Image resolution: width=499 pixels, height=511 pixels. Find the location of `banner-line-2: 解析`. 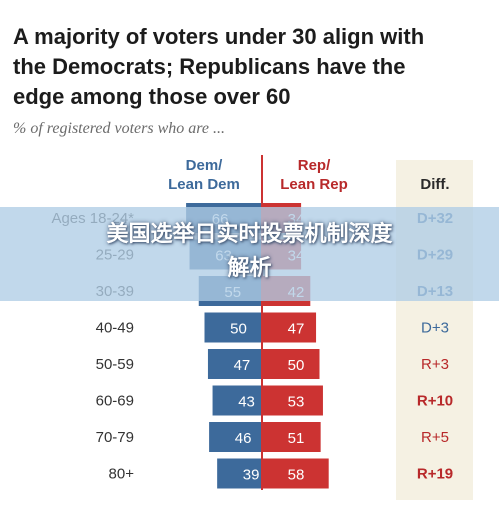

banner-line-2: 解析 is located at coordinates (249, 268).